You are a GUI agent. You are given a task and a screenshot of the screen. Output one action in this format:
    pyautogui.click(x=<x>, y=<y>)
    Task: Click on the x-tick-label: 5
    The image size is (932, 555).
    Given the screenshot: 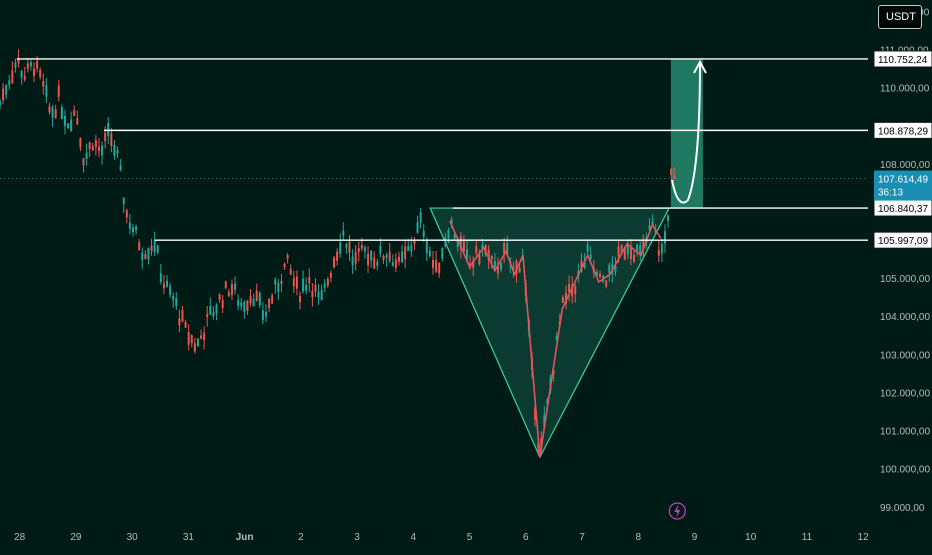 What is the action you would take?
    pyautogui.click(x=470, y=537)
    